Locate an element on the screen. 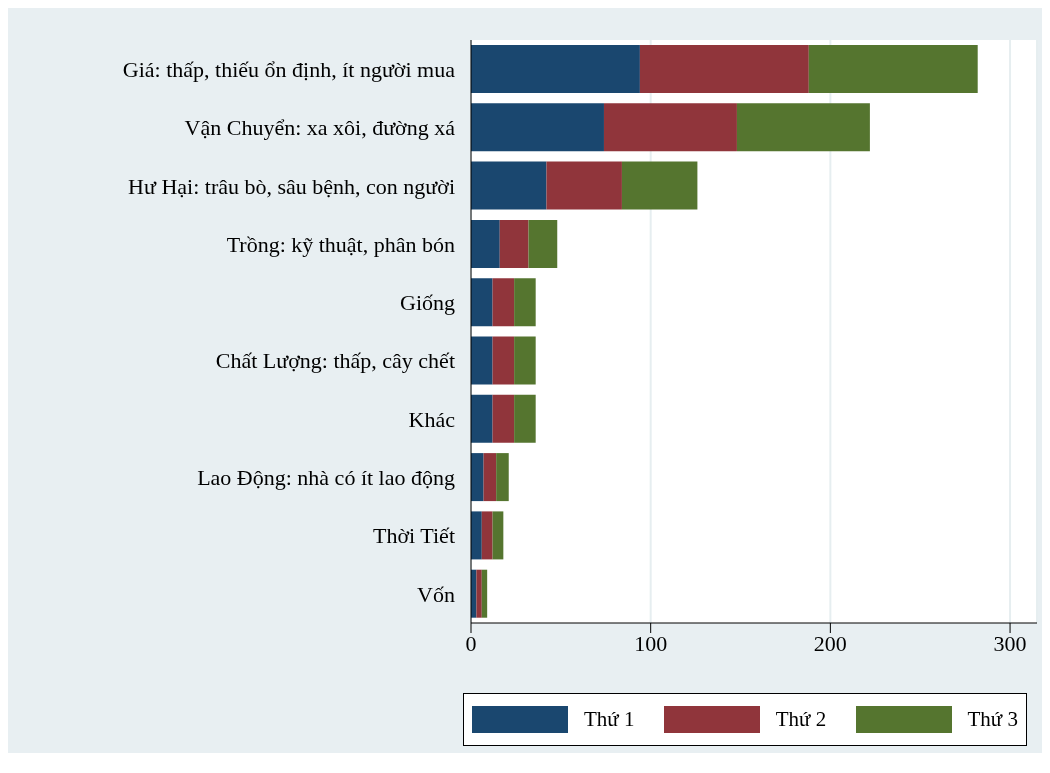 The height and width of the screenshot is (773, 1050). x-tick-label: 200 is located at coordinates (830, 643).